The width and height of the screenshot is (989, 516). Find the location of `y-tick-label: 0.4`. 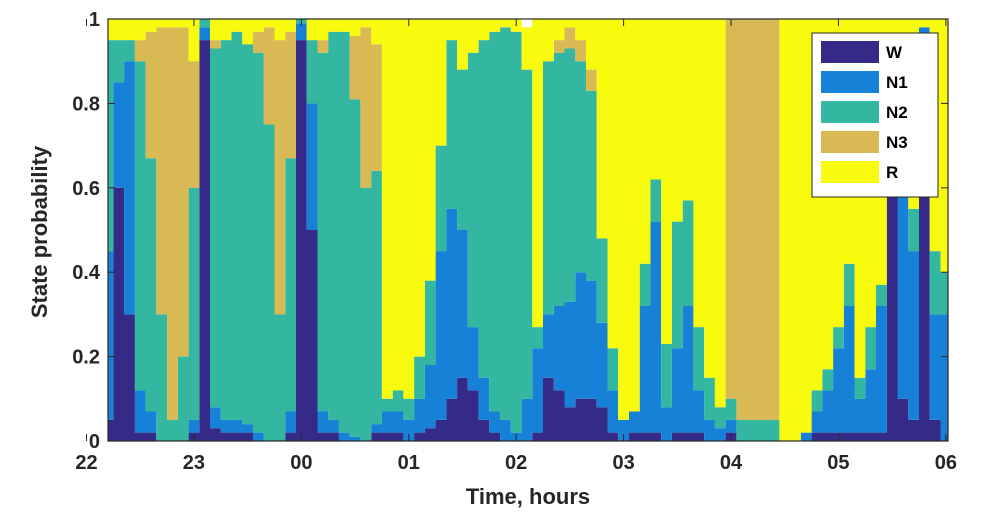

y-tick-label: 0.4 is located at coordinates (86, 273).